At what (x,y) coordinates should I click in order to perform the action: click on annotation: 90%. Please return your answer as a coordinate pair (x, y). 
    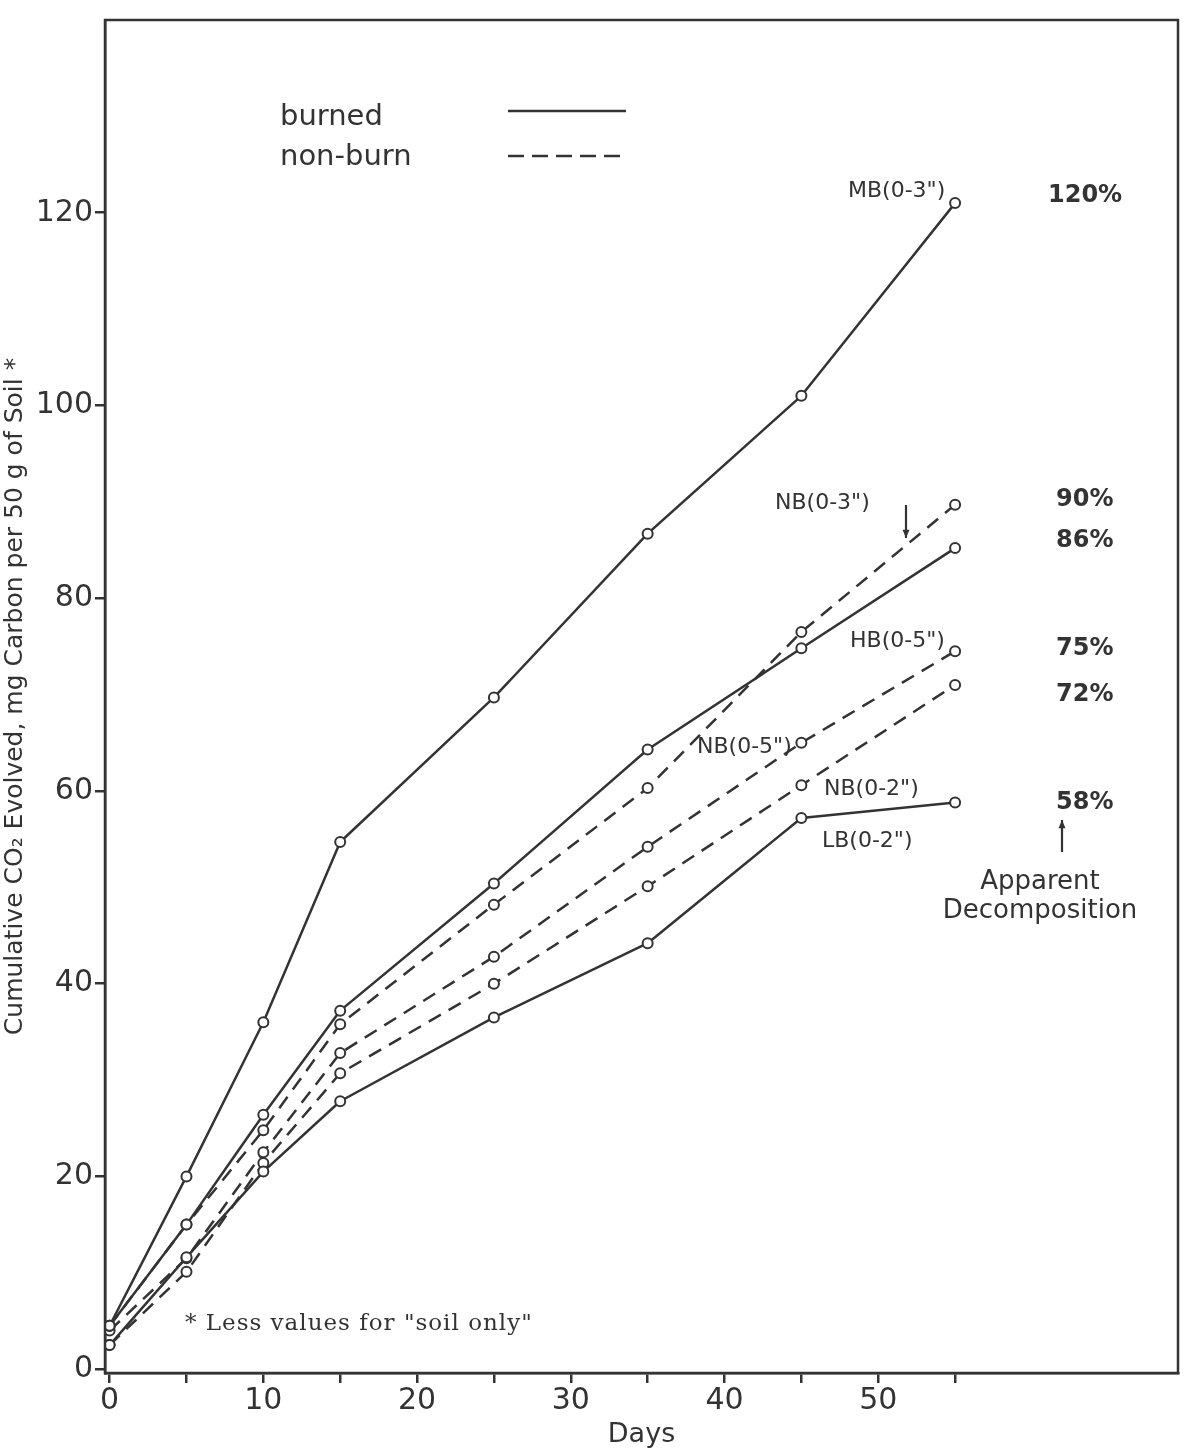
    Looking at the image, I should click on (1085, 498).